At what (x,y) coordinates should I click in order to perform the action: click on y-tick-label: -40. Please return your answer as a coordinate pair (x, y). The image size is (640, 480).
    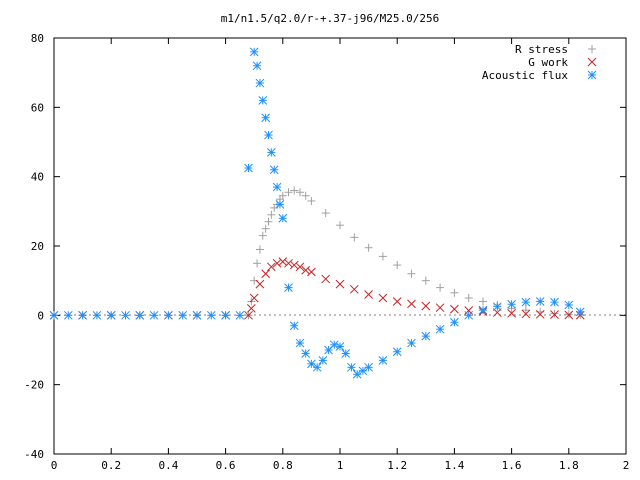
    Looking at the image, I should click on (34, 454).